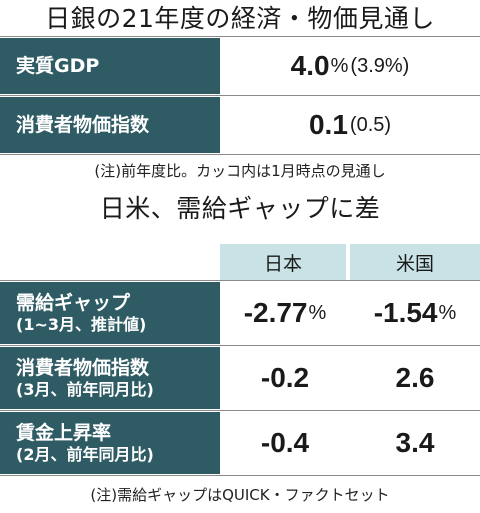 The width and height of the screenshot is (480, 513). I want to click on row-label-cpi-2: 消費者物価指数 (3月、前年同月比), so click(110, 378).